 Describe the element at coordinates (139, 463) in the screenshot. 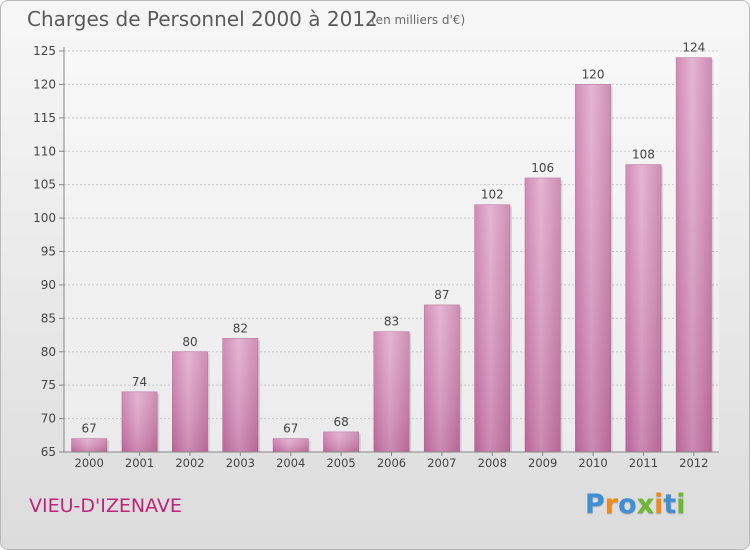

I see `x-tick-label: 2001` at that location.